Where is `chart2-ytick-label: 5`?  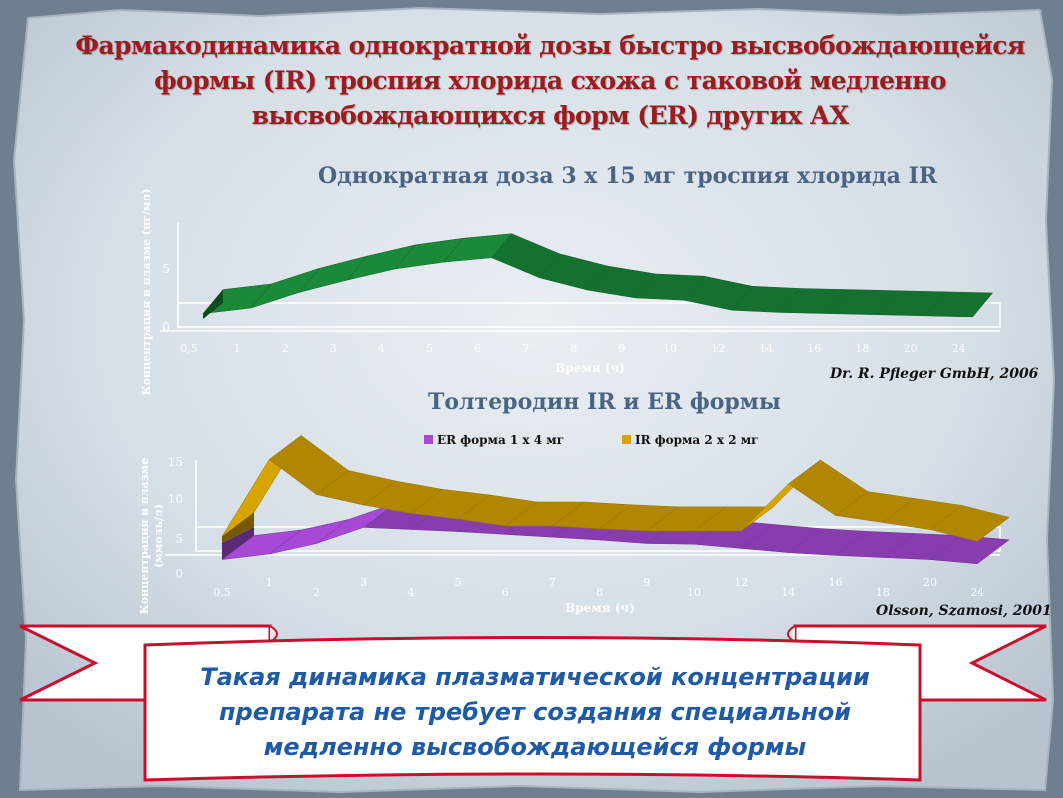 chart2-ytick-label: 5 is located at coordinates (179, 539).